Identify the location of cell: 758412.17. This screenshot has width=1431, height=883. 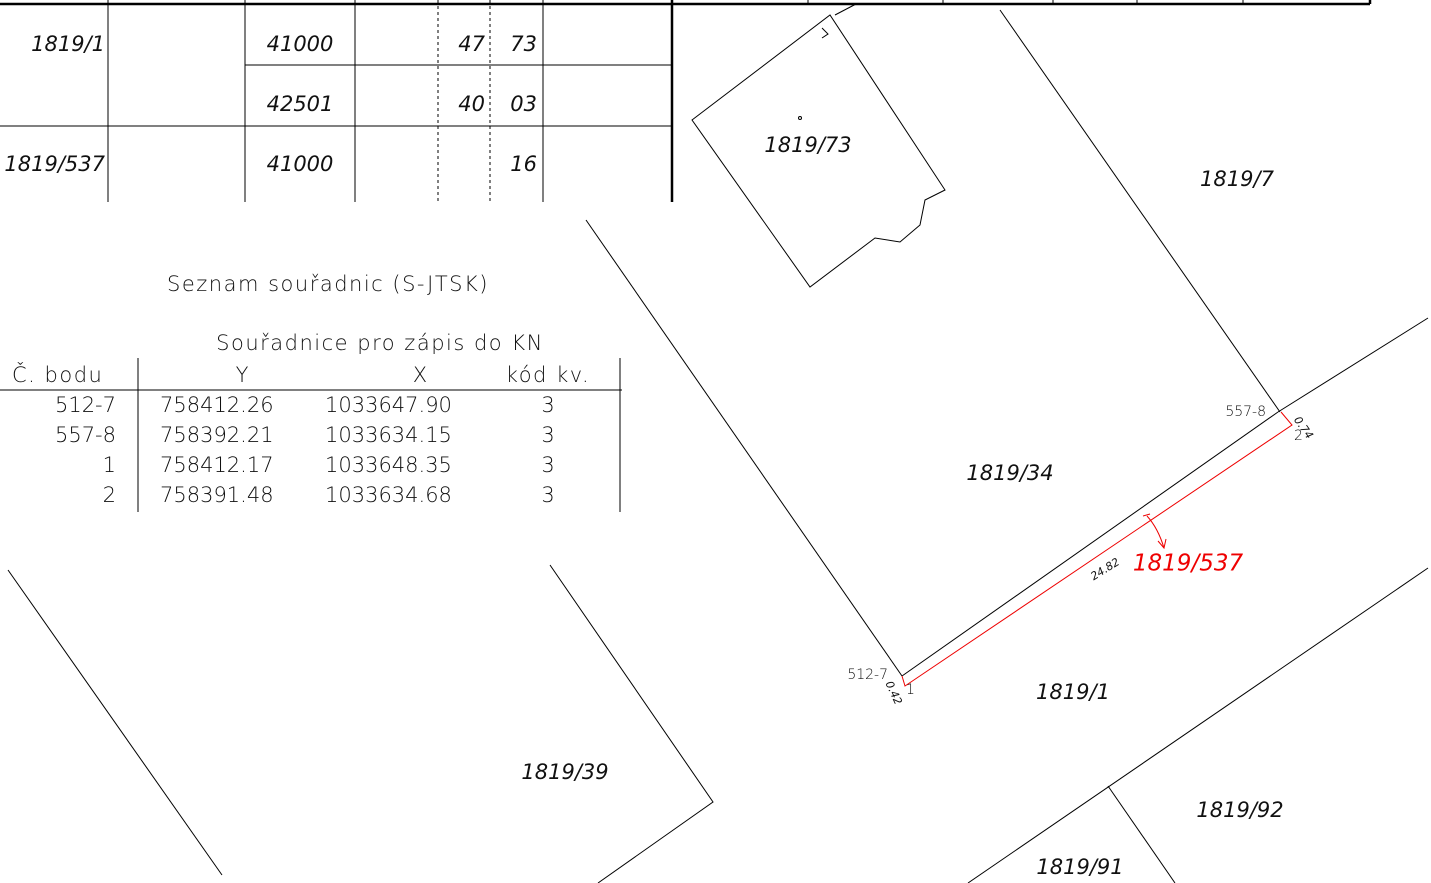
(217, 465).